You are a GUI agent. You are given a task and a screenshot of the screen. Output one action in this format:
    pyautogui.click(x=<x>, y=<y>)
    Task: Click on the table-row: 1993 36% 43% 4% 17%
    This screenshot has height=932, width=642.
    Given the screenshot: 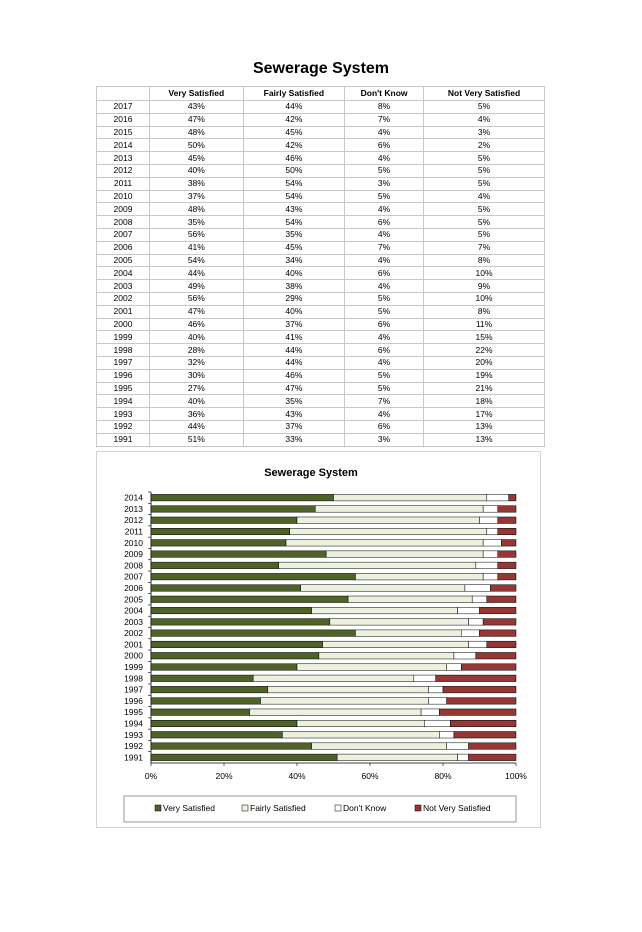 What is the action you would take?
    pyautogui.click(x=320, y=414)
    